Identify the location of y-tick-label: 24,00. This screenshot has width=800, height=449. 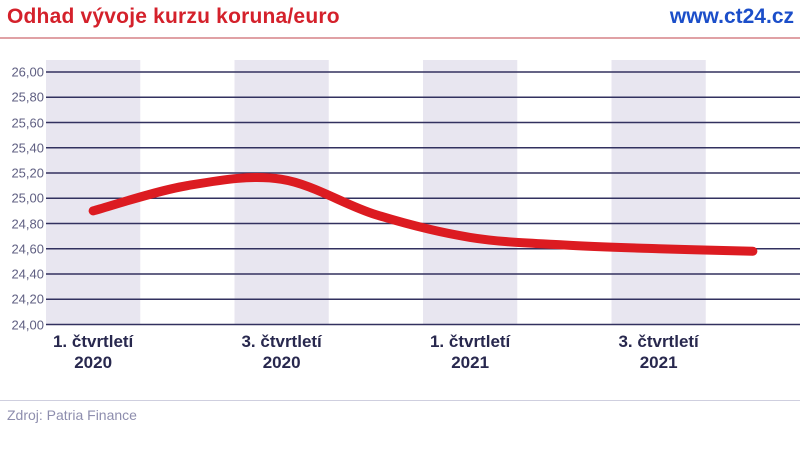
(27, 324).